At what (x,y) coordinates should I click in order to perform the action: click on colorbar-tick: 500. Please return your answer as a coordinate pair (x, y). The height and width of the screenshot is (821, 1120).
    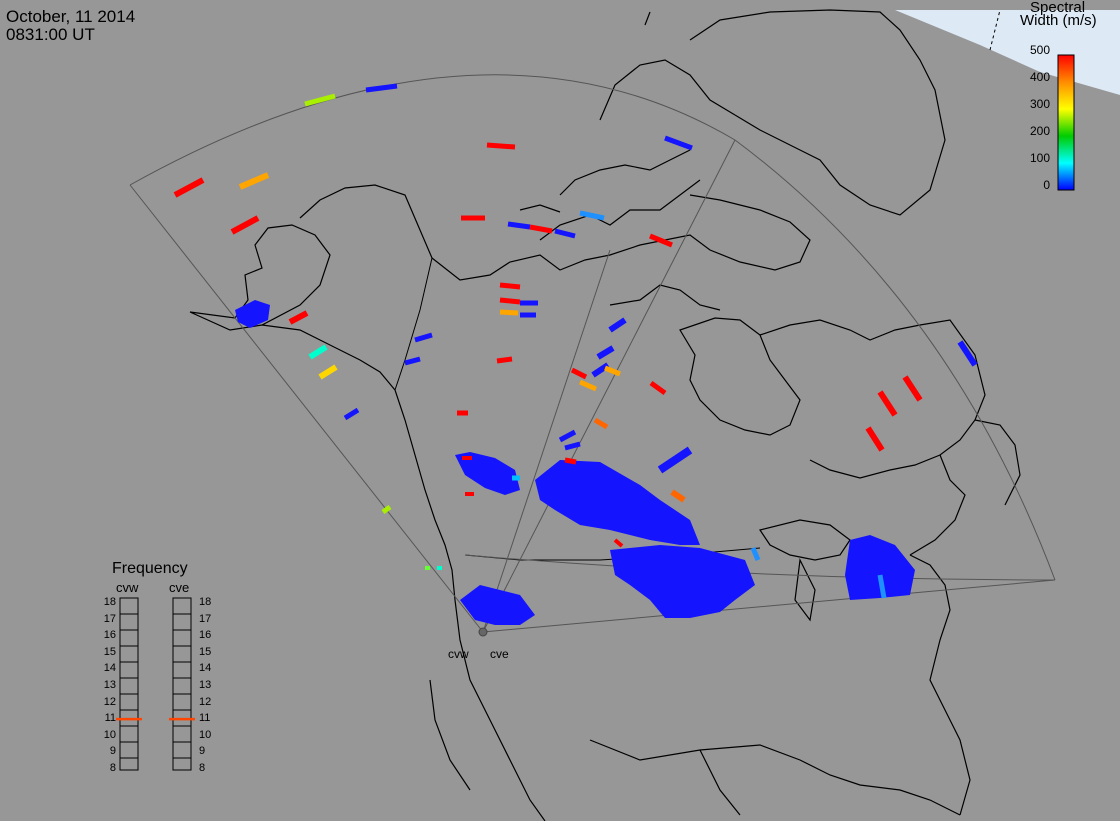
    Looking at the image, I should click on (1039, 50).